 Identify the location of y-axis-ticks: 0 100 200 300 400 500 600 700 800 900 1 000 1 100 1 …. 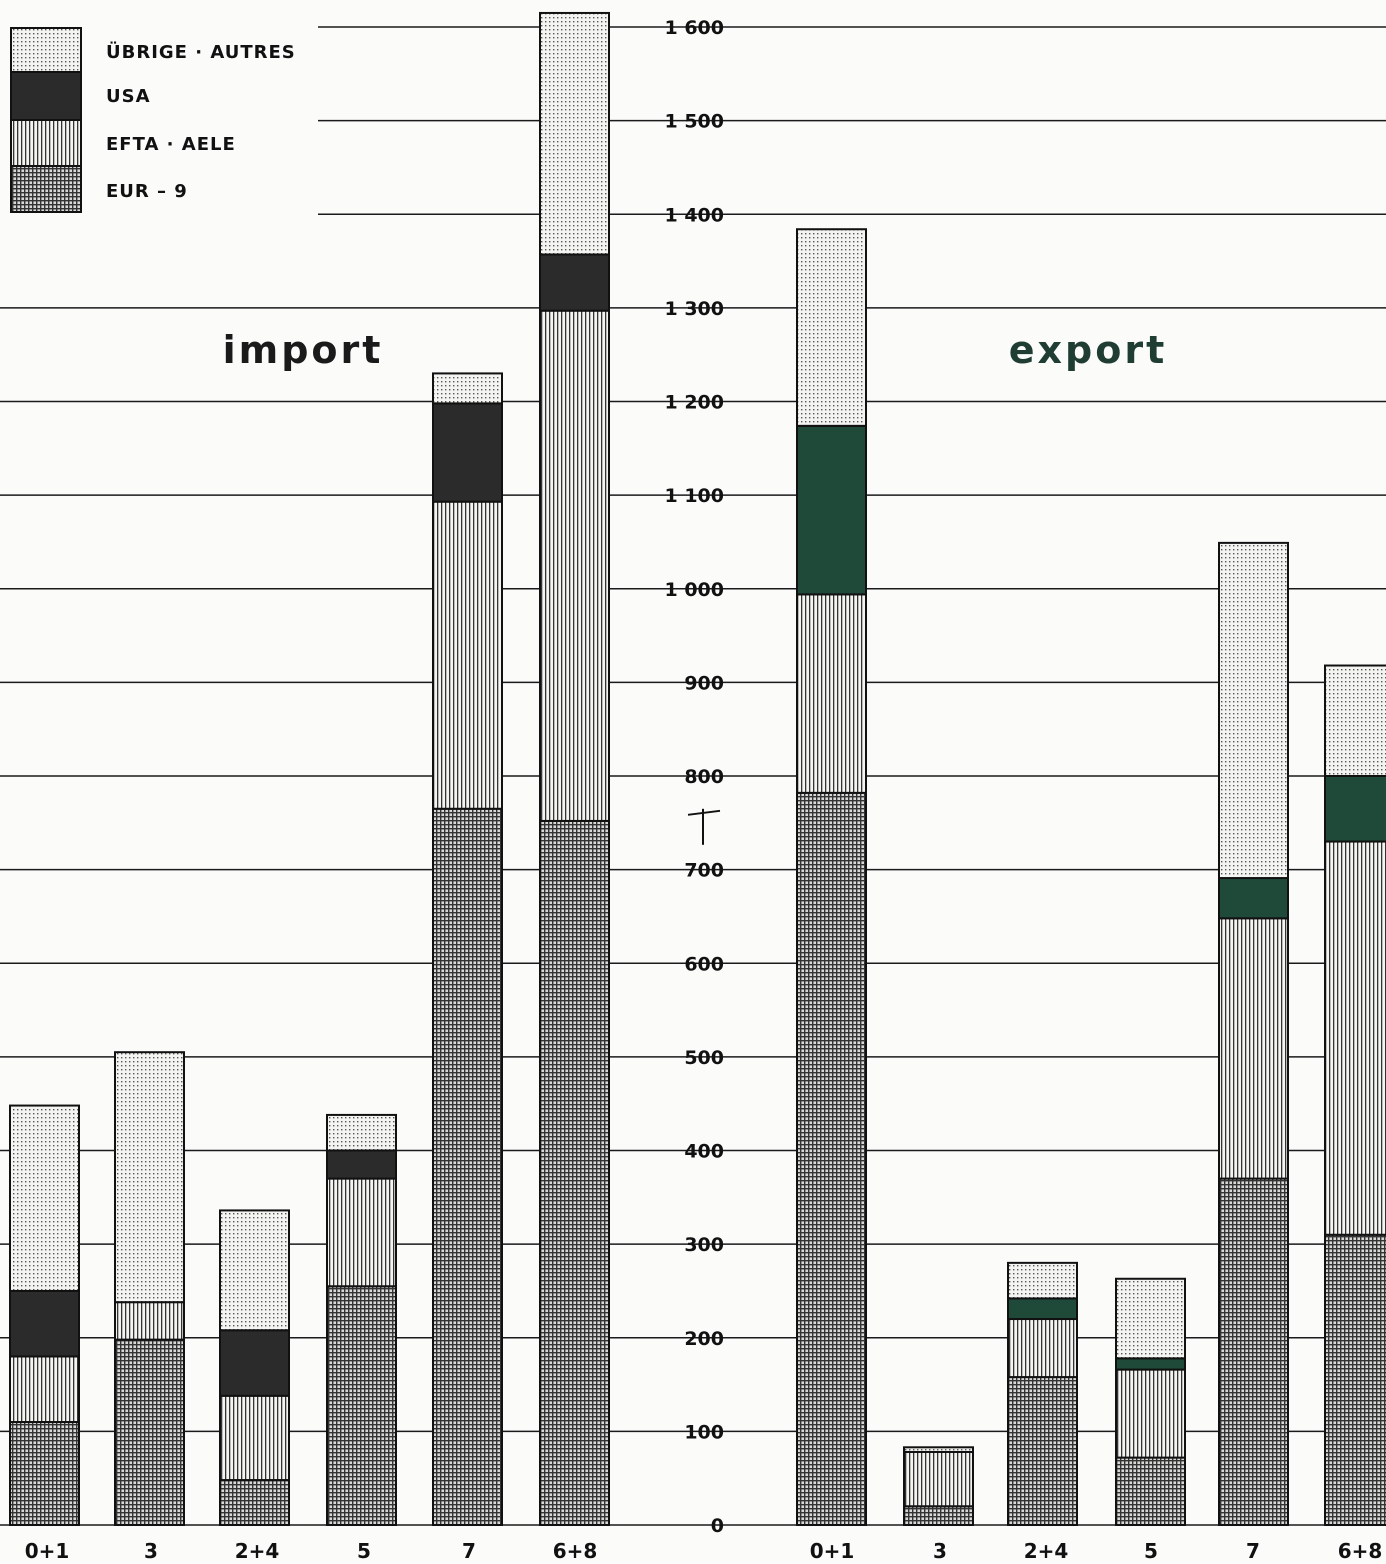
(695, 777).